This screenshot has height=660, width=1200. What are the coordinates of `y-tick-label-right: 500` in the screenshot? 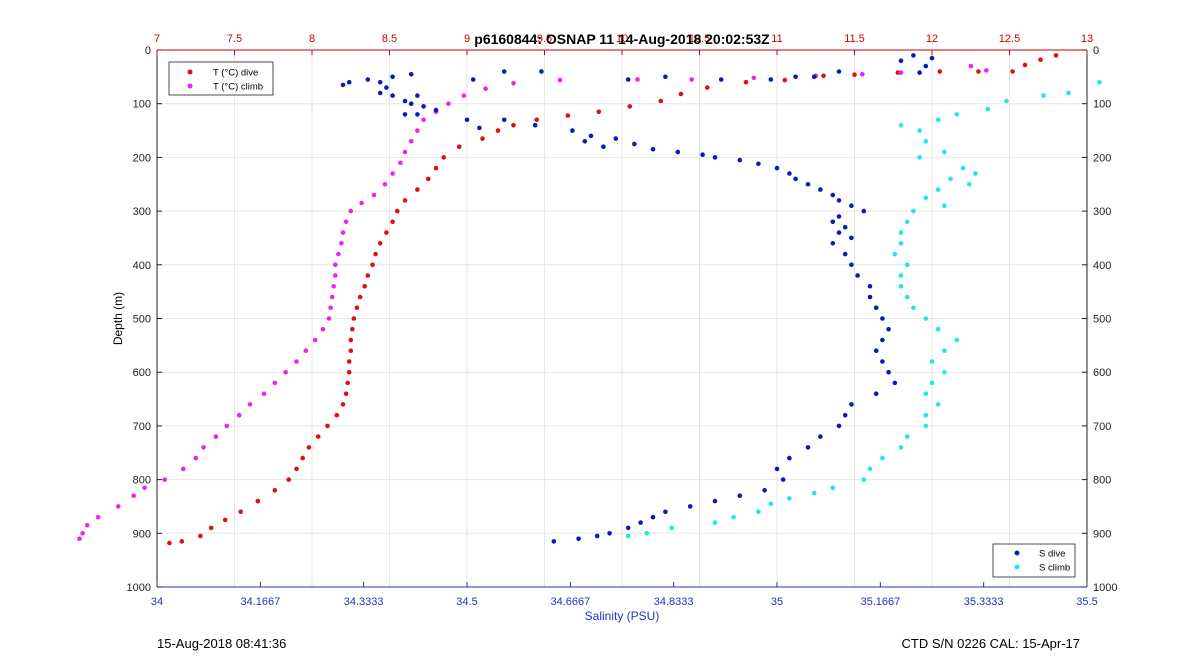 It's located at (1102, 320).